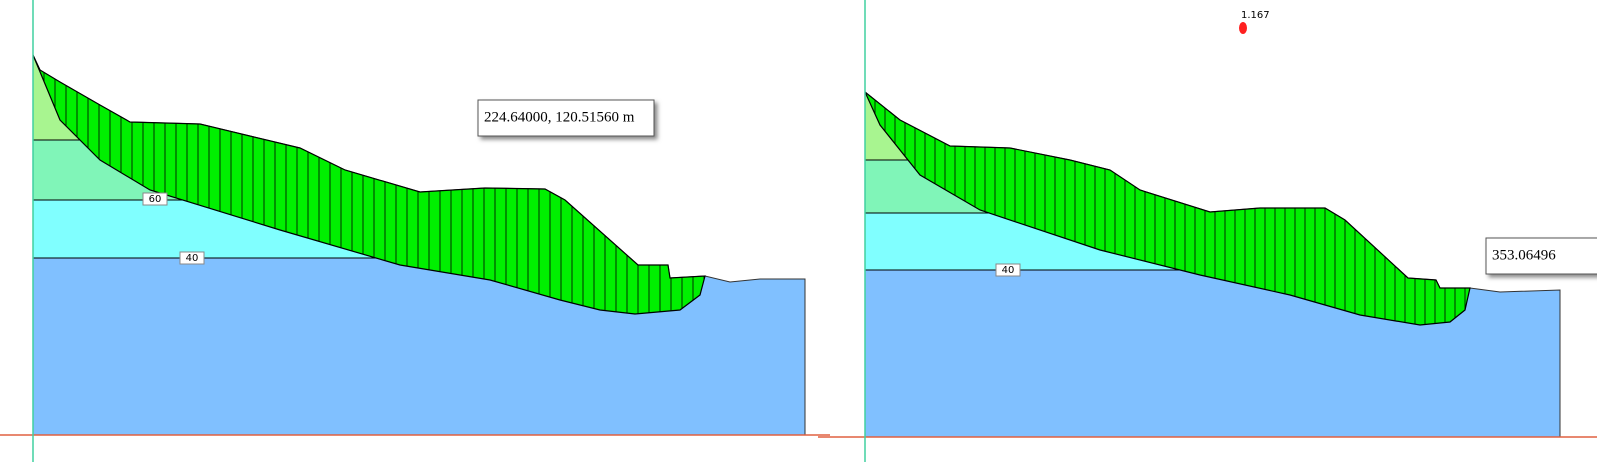 The image size is (1597, 471). I want to click on tooltip-text: 353.06496, so click(1524, 255).